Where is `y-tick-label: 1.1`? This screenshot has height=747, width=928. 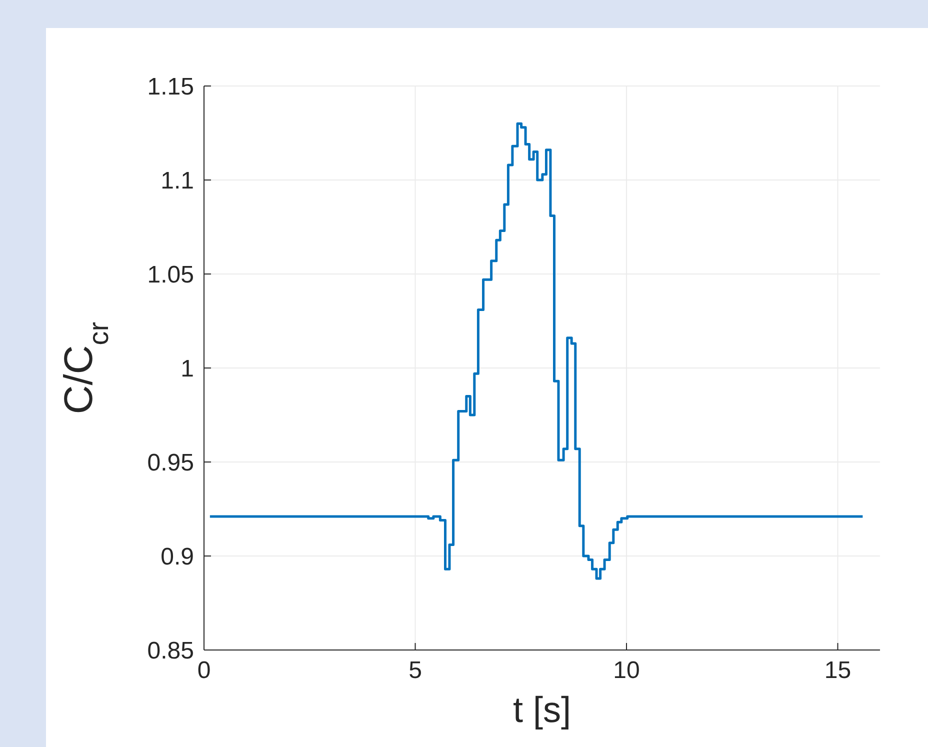 y-tick-label: 1.1 is located at coordinates (177, 180).